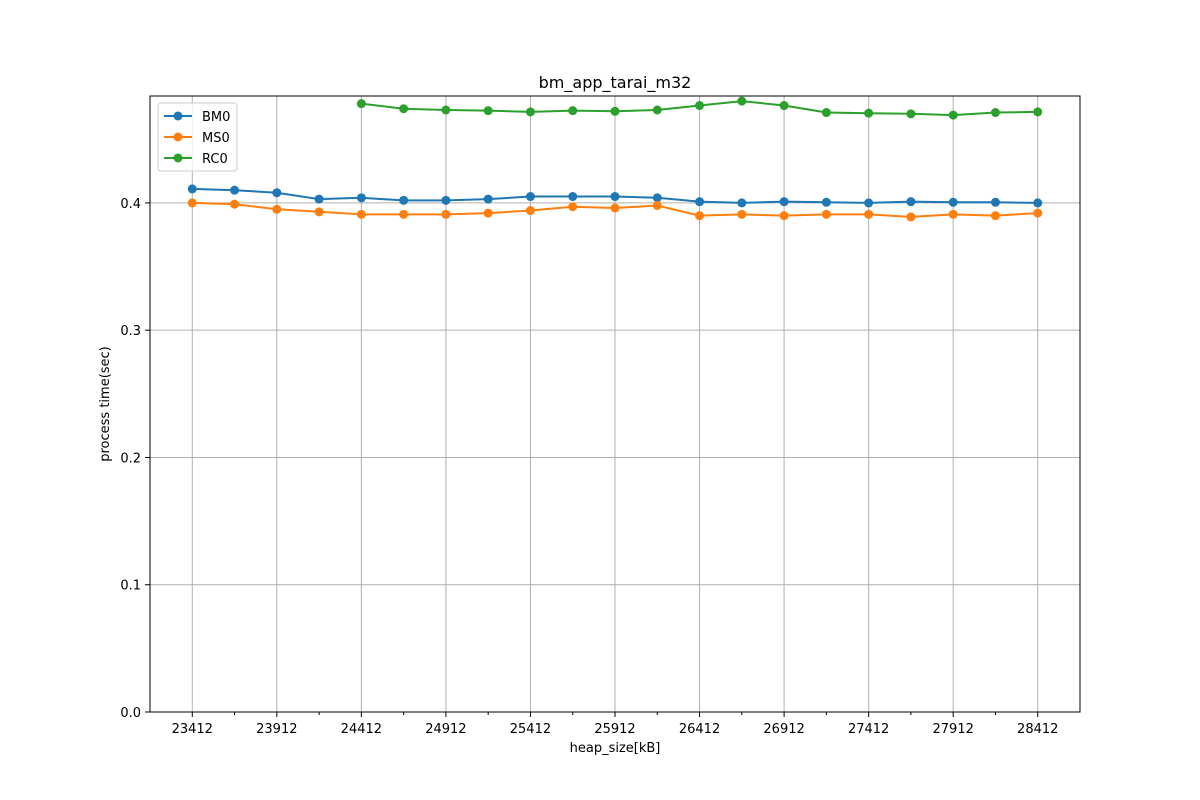  Describe the element at coordinates (445, 729) in the screenshot. I see `x-tick-label: 24912` at that location.